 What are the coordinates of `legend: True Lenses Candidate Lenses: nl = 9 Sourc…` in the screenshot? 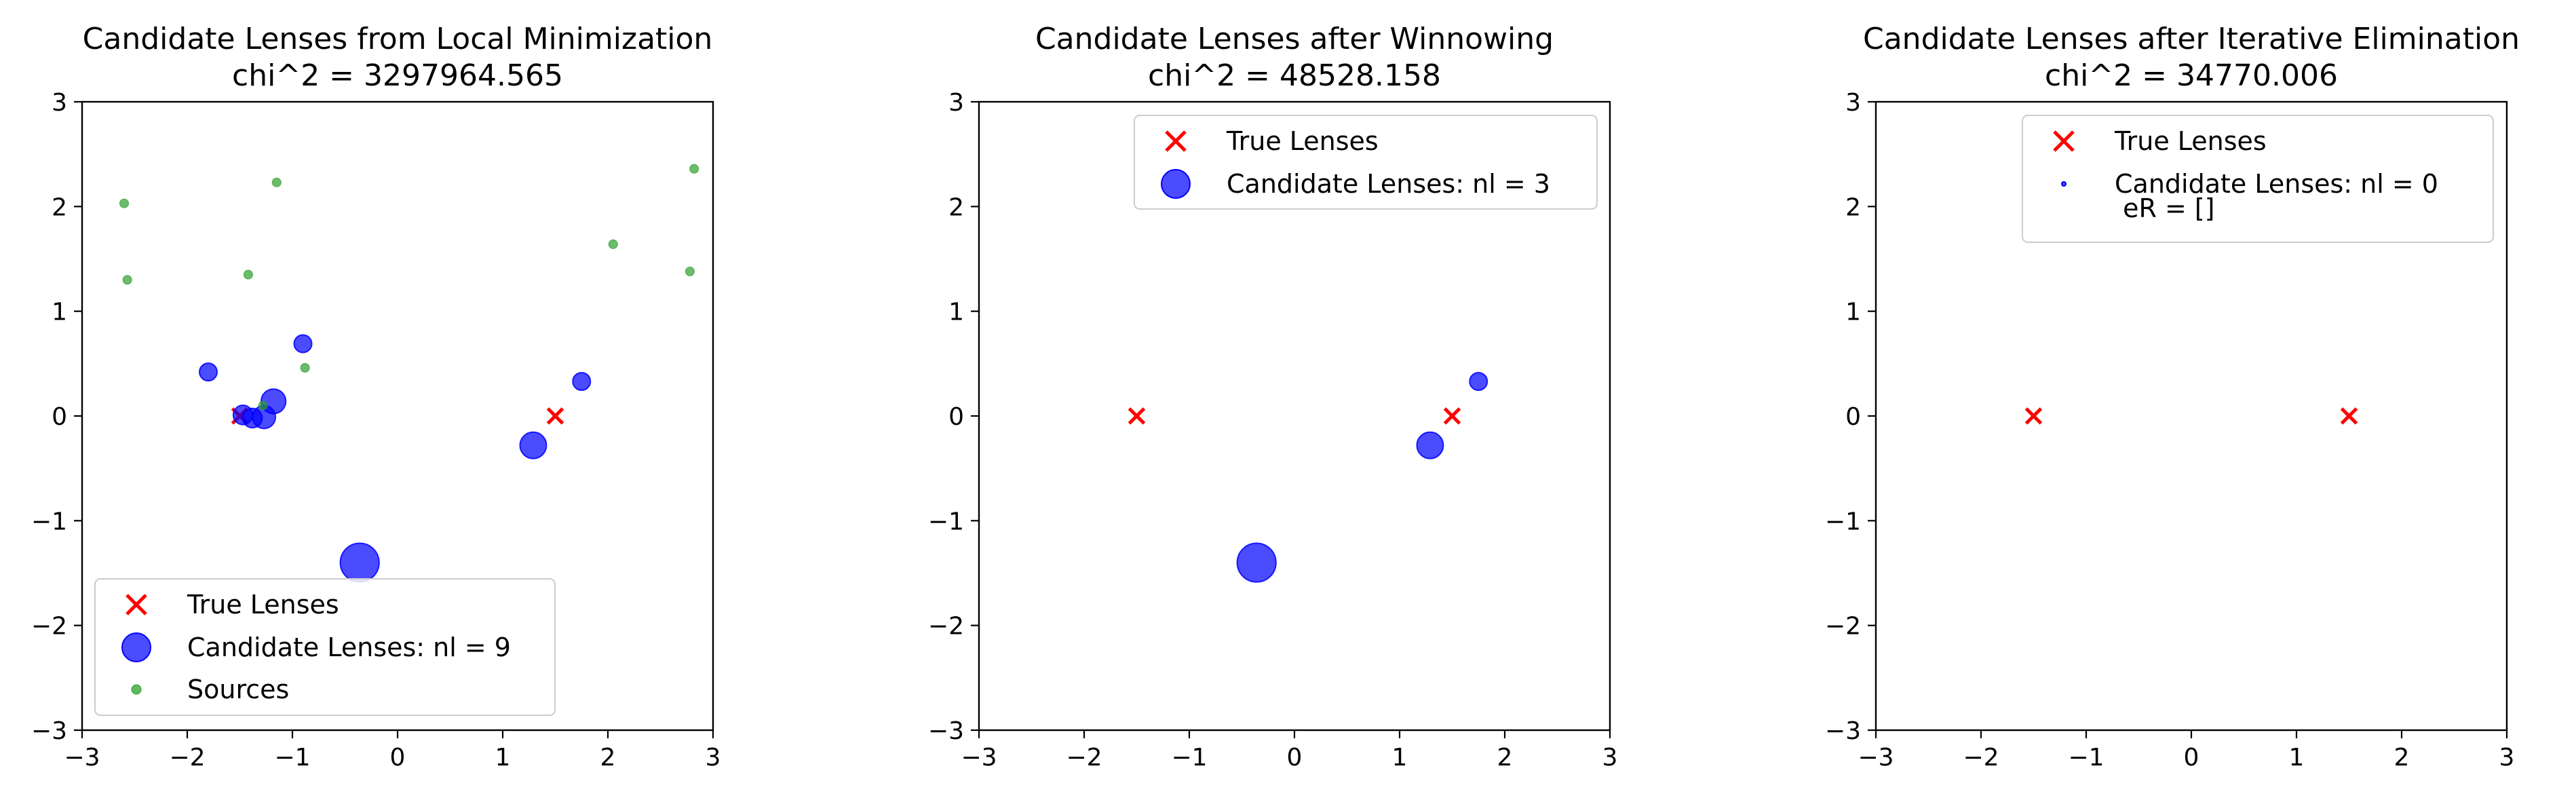 It's located at (325, 647).